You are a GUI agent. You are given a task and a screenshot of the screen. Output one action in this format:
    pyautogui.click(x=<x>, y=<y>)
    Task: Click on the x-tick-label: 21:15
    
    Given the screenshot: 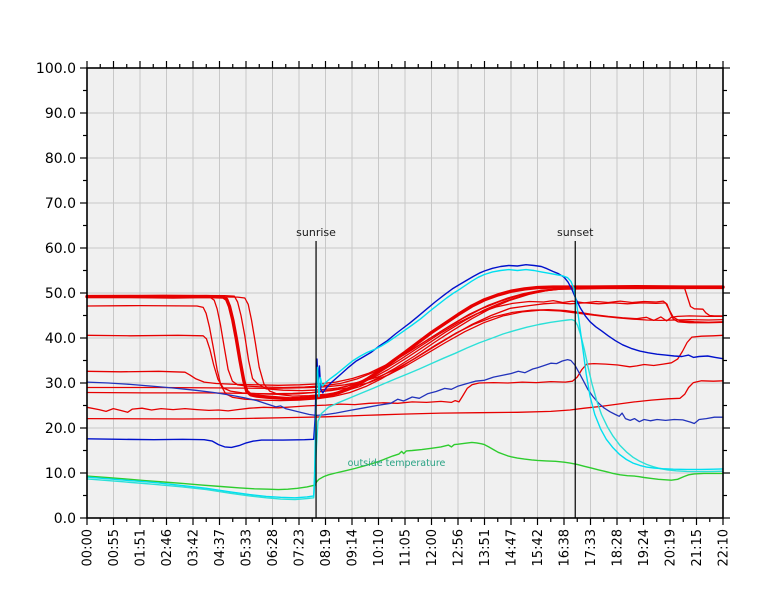 What is the action you would take?
    pyautogui.click(x=697, y=547)
    